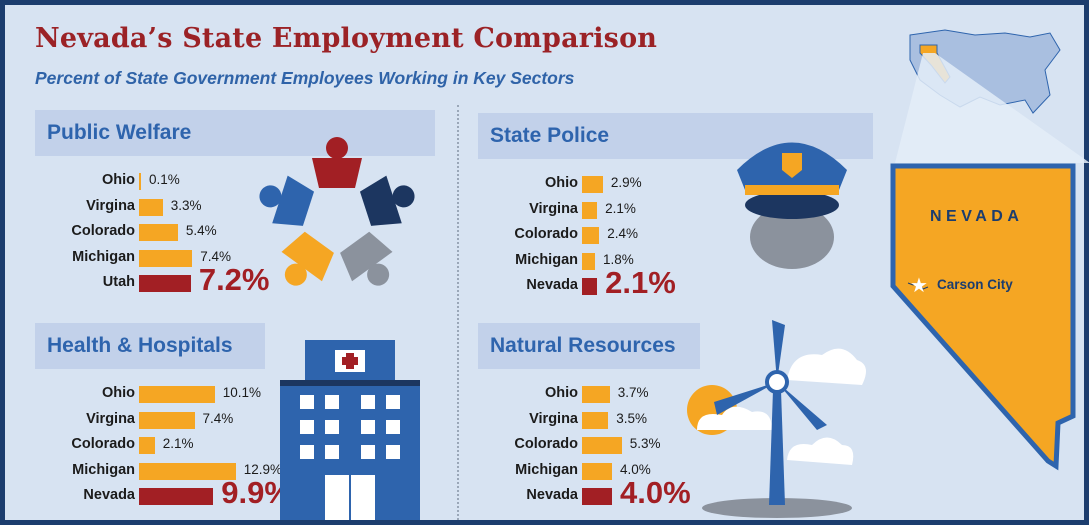 The image size is (1089, 525). I want to click on bar-row-colorado: Colorado 2.1%, so click(235, 447).